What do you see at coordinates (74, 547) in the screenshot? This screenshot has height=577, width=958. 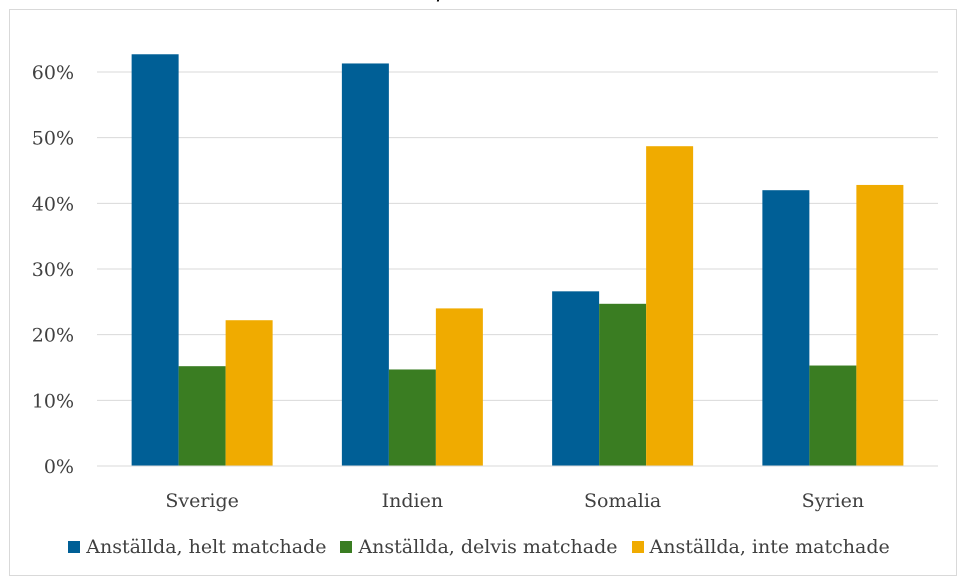 I see `legend-swatch-helt` at bounding box center [74, 547].